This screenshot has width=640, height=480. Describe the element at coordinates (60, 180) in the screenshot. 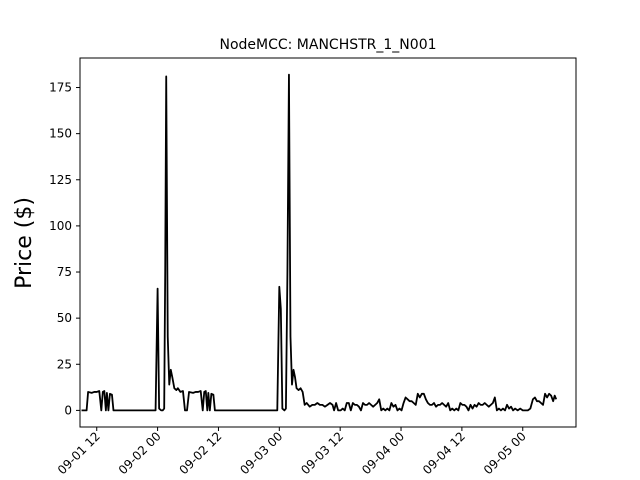

I see `y-tick-label: 125` at that location.